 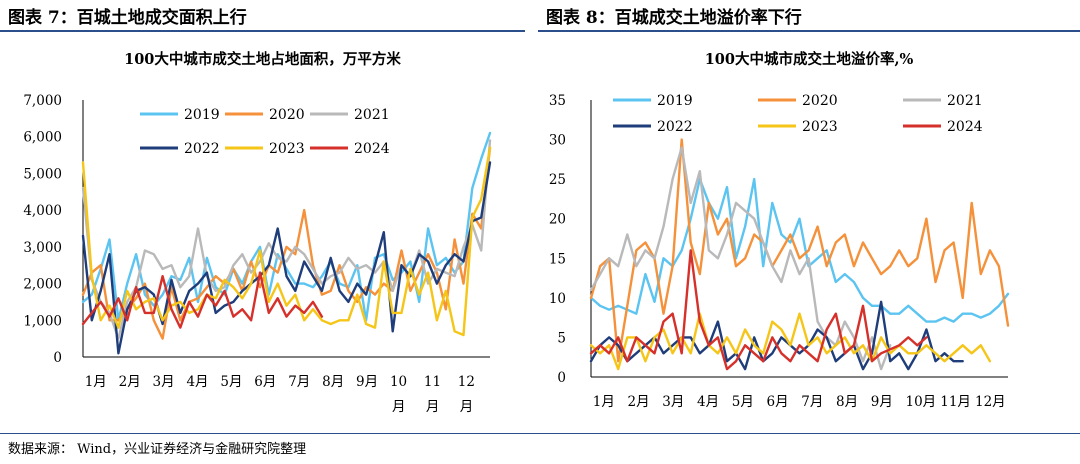 What do you see at coordinates (557, 101) in the screenshot?
I see `y-tick-label: 35` at bounding box center [557, 101].